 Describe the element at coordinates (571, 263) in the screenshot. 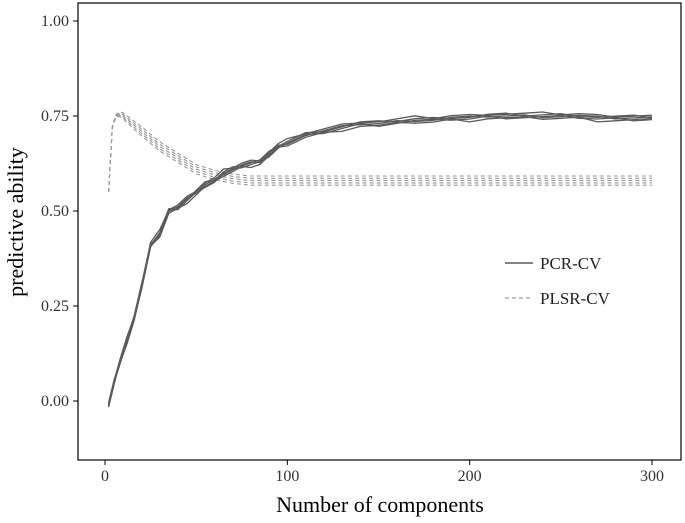

I see `legend-pcr-label: PCR-CV` at that location.